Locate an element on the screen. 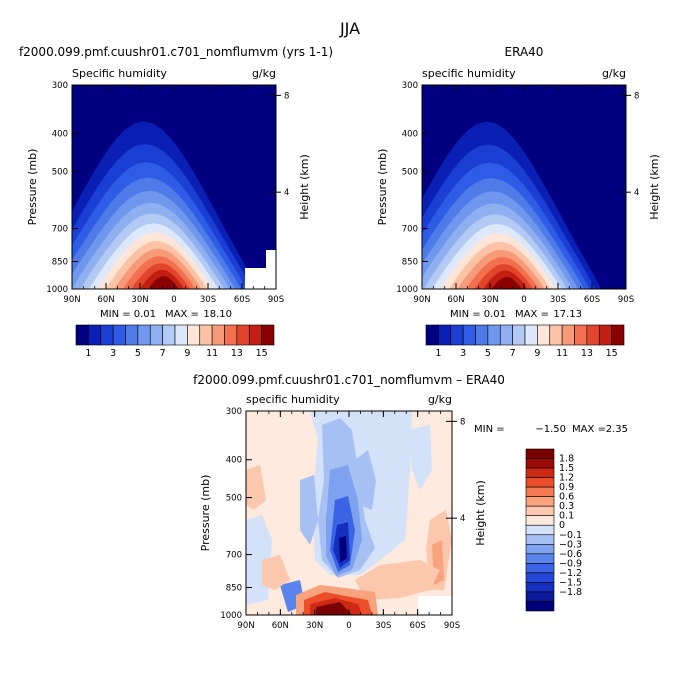 This screenshot has width=700, height=700. y-axis-label: Pressure (mb) is located at coordinates (32, 187).